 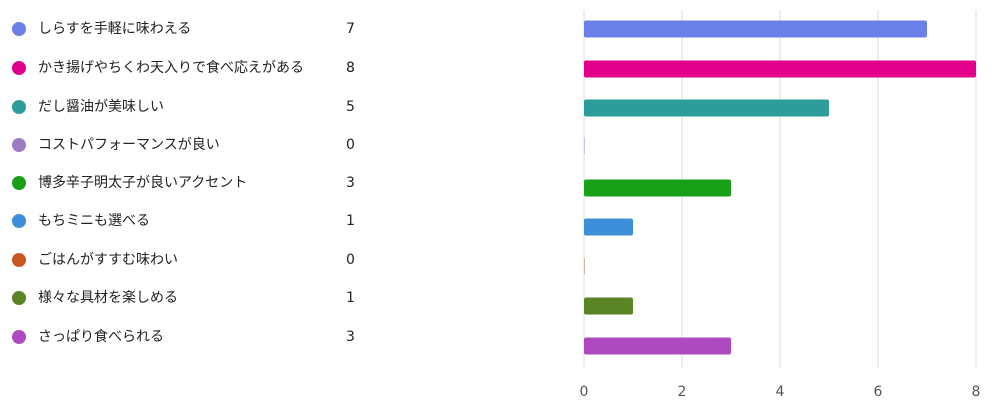 What do you see at coordinates (94, 221) in the screenshot?
I see `legend-label: もちミニも選べる` at bounding box center [94, 221].